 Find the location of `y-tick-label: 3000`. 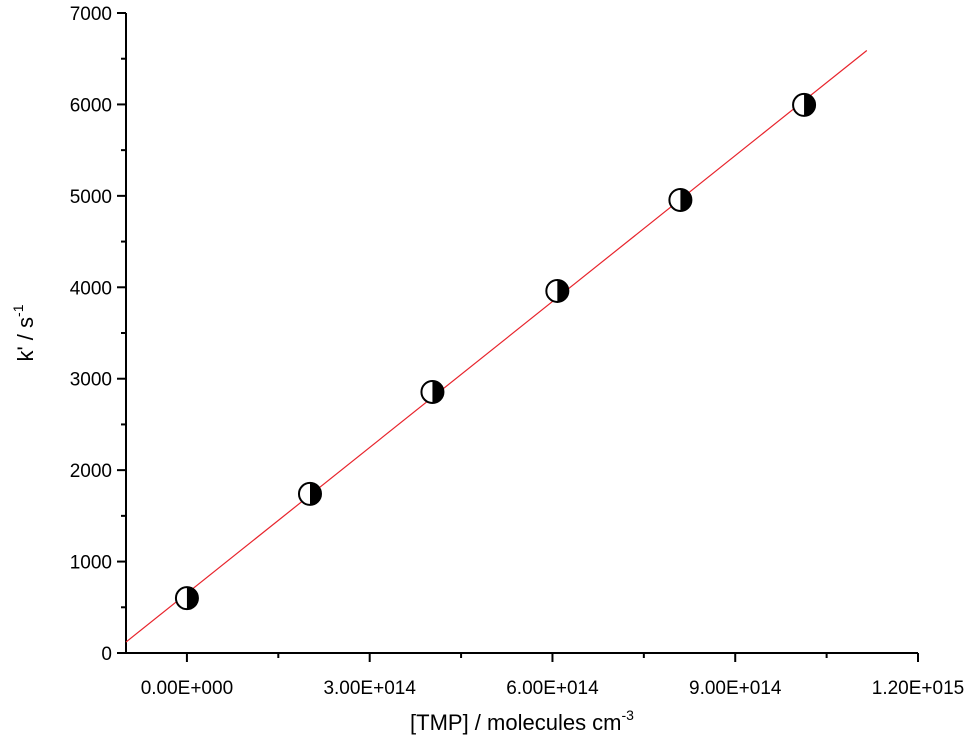

y-tick-label: 3000 is located at coordinates (91, 380).